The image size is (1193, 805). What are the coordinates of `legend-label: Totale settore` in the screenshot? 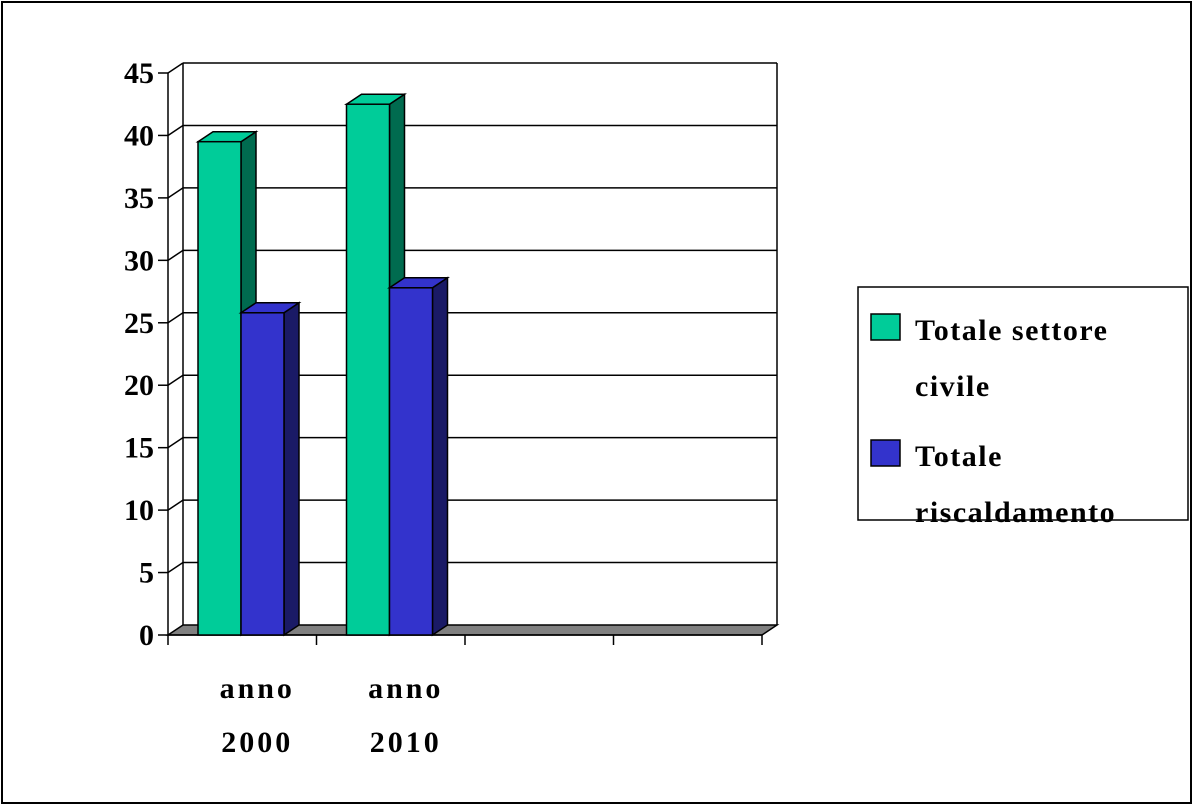 It's located at (1011, 330).